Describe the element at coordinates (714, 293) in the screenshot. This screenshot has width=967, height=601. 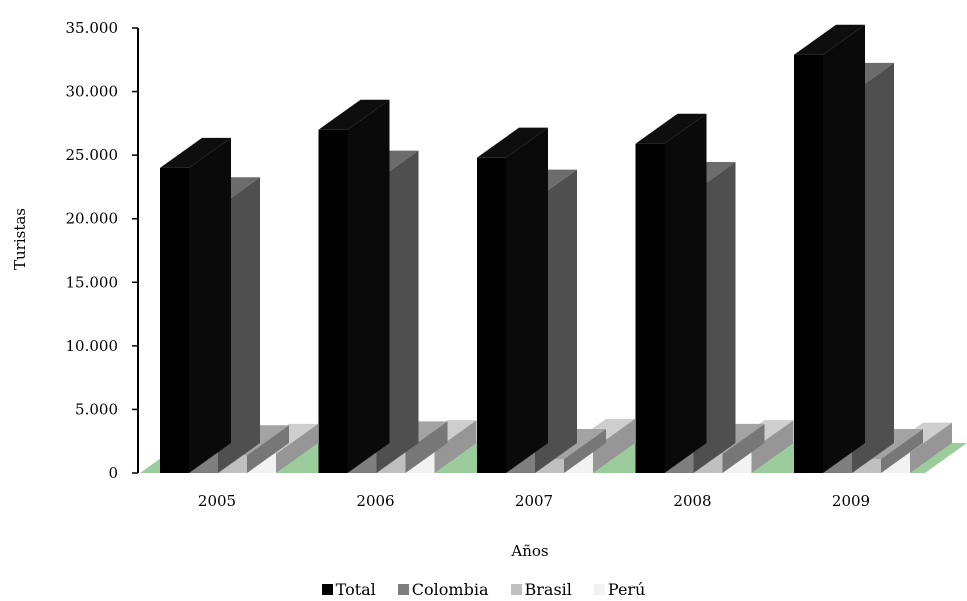
I see `bar-group-2008` at that location.